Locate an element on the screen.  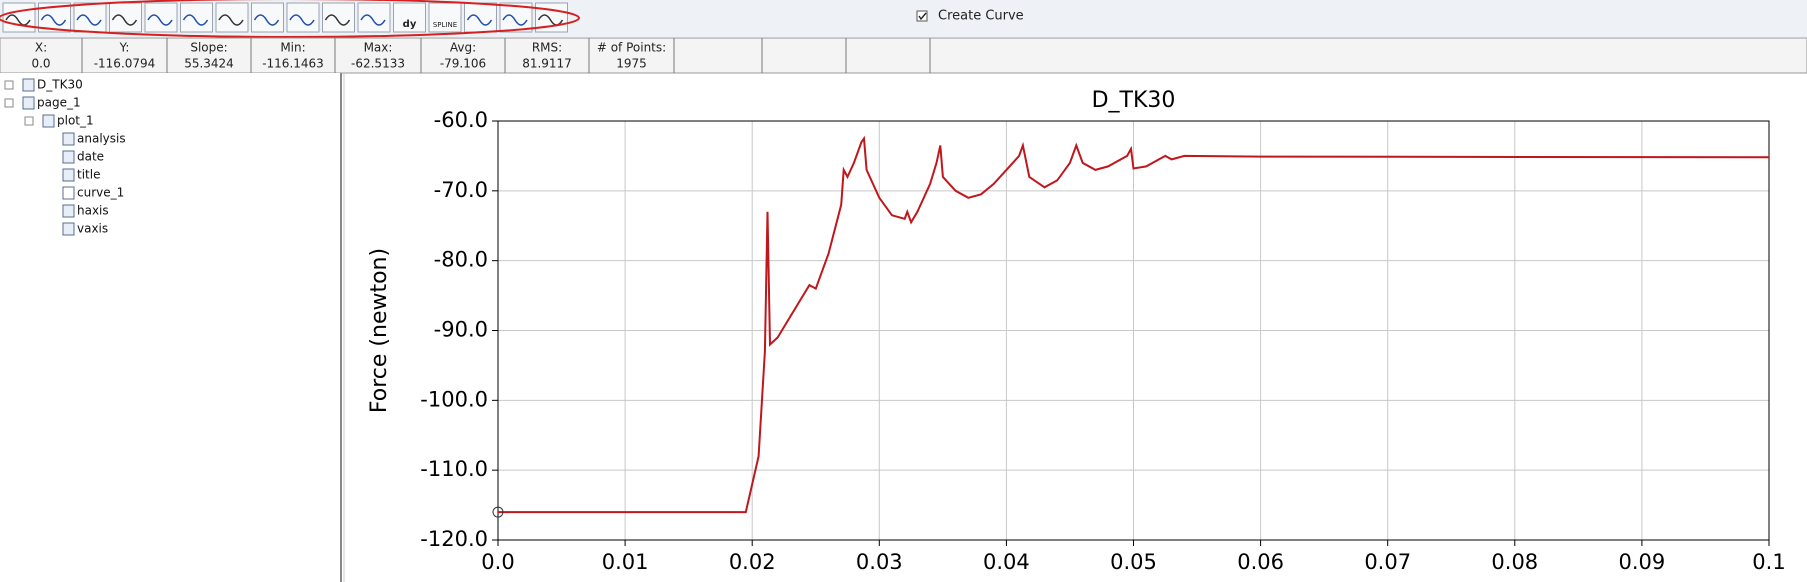
cursor-marker is located at coordinates (498, 512).